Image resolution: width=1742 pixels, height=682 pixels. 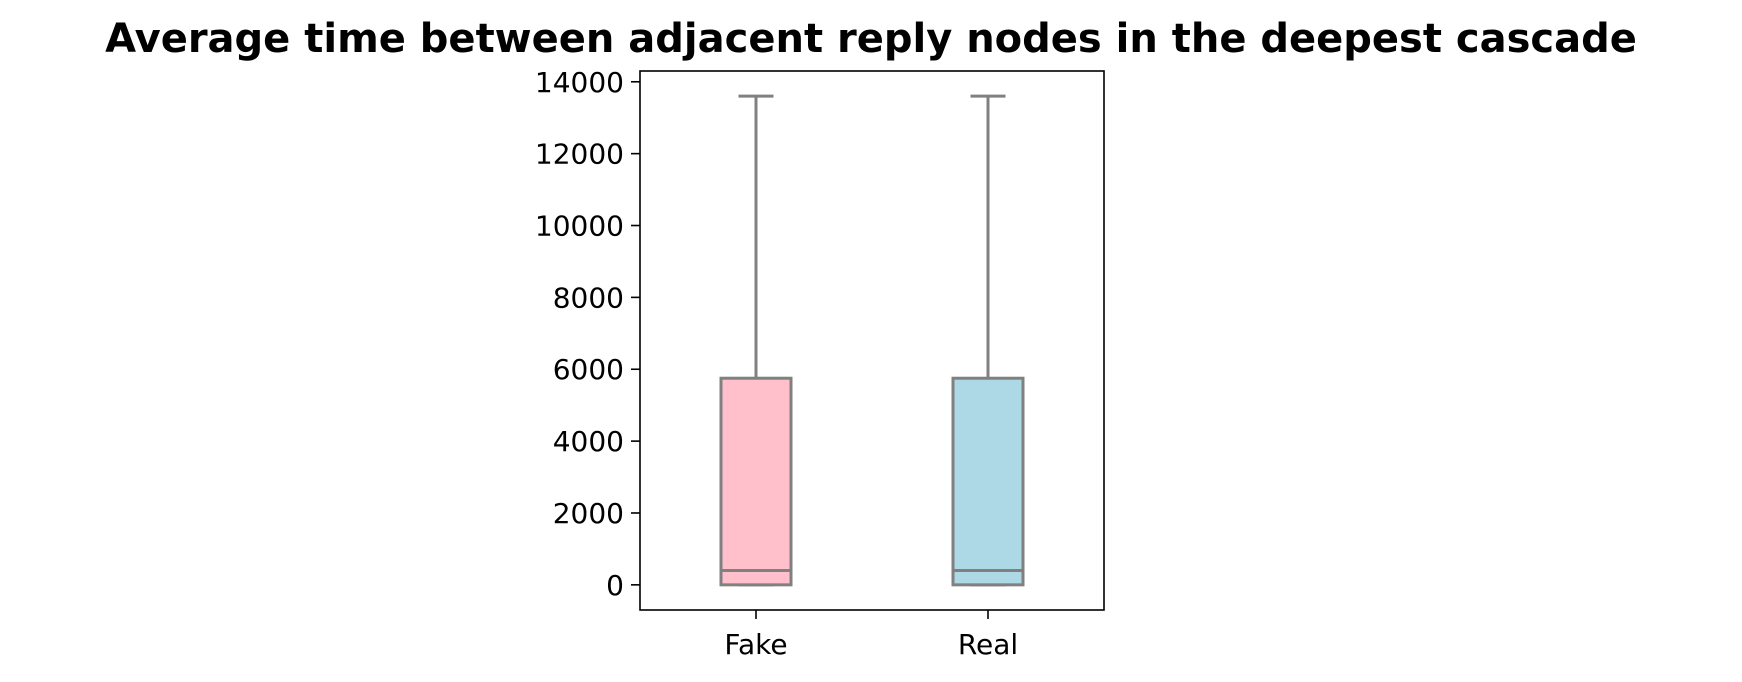 I want to click on y-tick-label: 6000, so click(x=588, y=369).